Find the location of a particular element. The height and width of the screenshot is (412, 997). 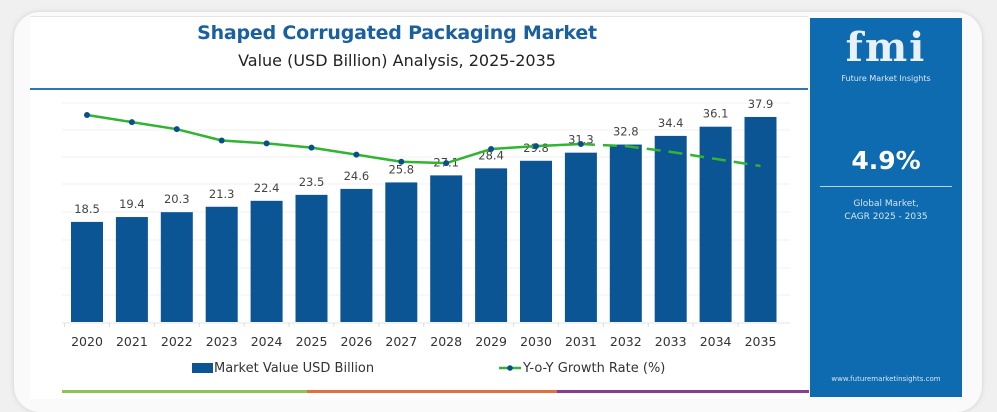

growth-point-2029 is located at coordinates (491, 149).